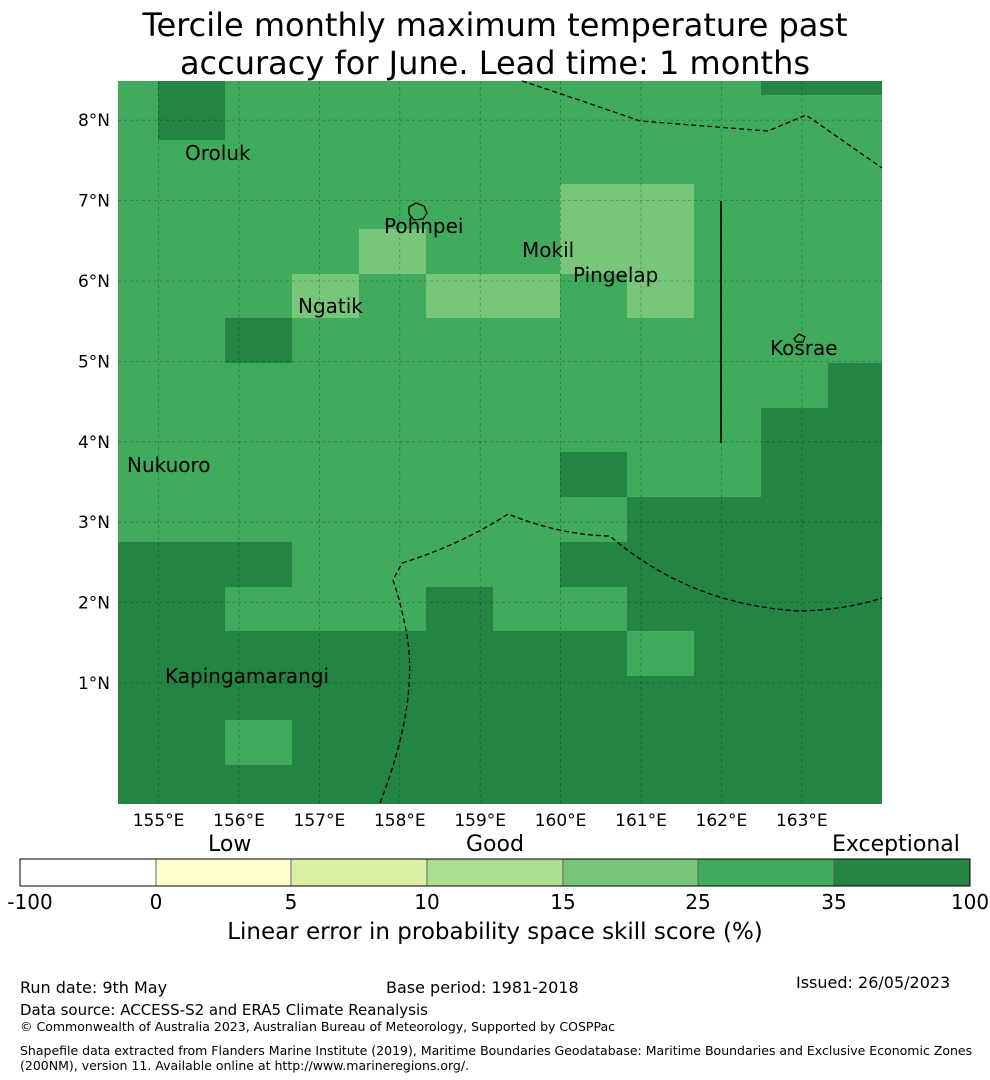  What do you see at coordinates (427, 902) in the screenshot?
I see `colorbar-tick: 10` at bounding box center [427, 902].